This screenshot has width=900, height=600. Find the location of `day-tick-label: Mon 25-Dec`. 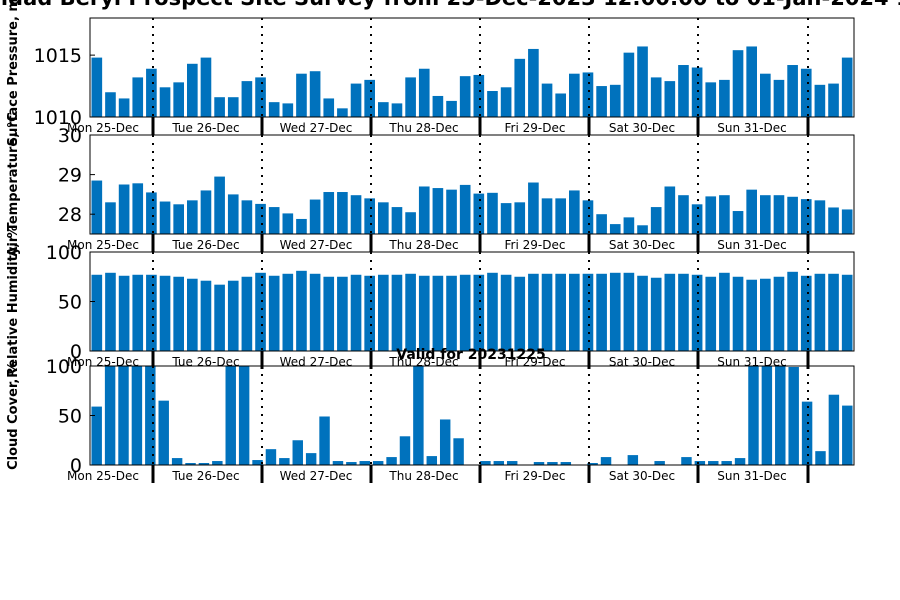

day-tick-label: Mon 25-Dec is located at coordinates (103, 245).